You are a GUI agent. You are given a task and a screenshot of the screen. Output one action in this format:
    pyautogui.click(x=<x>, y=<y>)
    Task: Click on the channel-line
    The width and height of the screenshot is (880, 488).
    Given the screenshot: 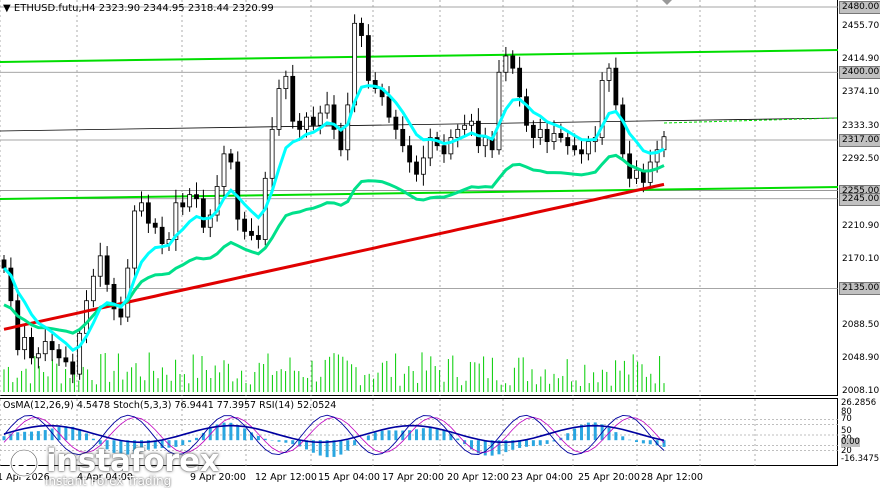 What is the action you would take?
    pyautogui.click(x=419, y=56)
    